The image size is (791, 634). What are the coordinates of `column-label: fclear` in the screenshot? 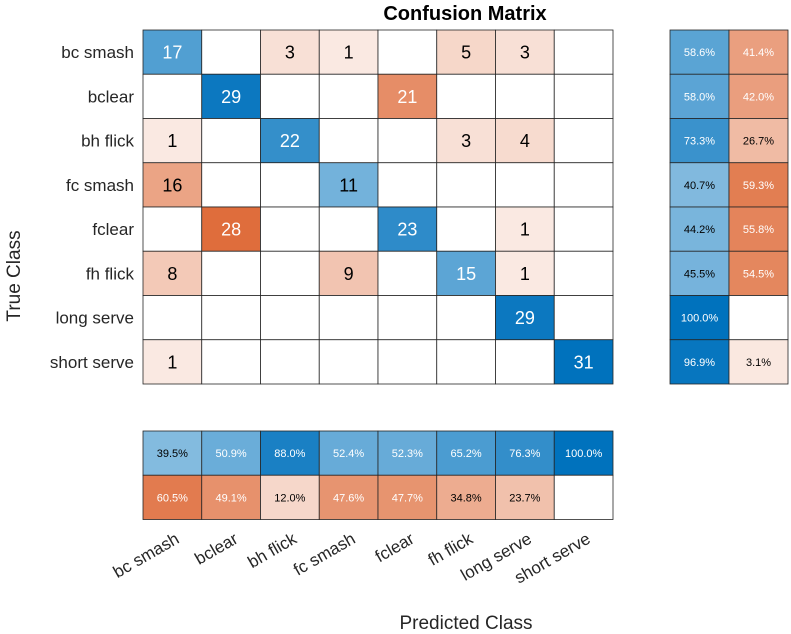 It's located at (395, 547).